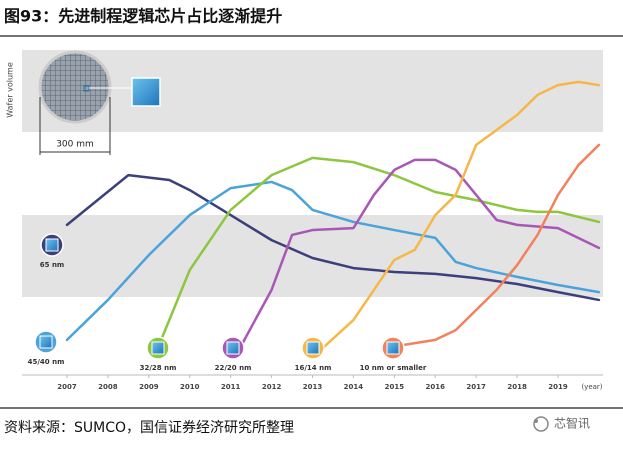 This screenshot has width=623, height=449. Describe the element at coordinates (108, 387) in the screenshot. I see `x-tick-label: 2008` at that location.